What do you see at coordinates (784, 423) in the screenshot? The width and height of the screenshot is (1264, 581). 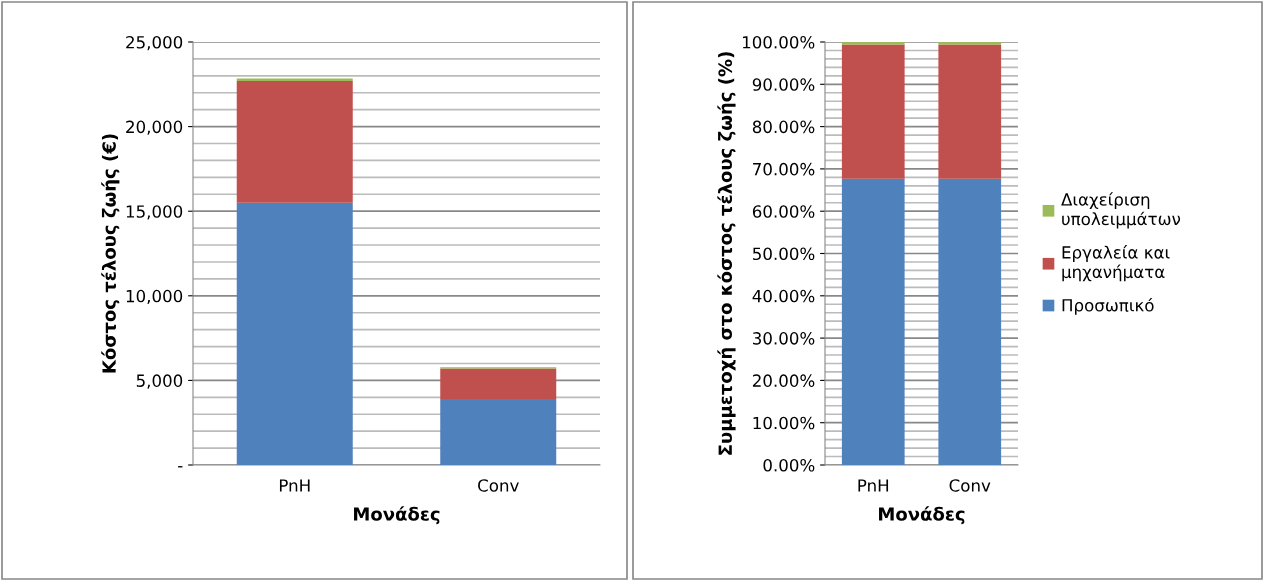 I see `y-tick-label: 10.00%` at bounding box center [784, 423].